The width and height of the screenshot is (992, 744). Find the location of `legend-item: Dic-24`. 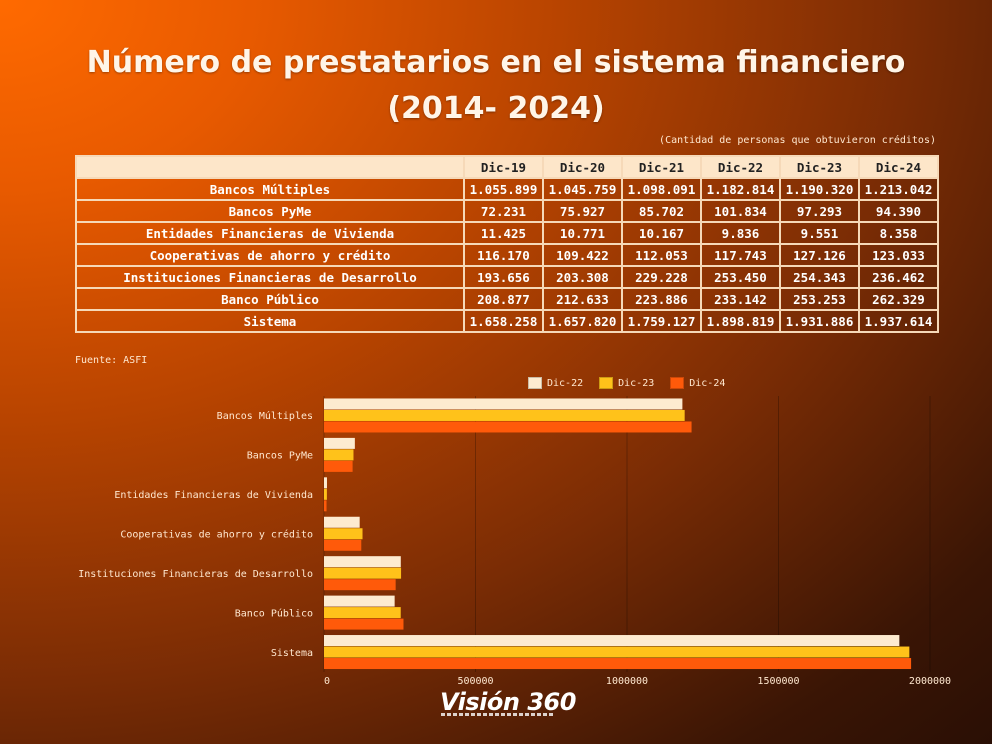

legend-item: Dic-24 is located at coordinates (697, 383).